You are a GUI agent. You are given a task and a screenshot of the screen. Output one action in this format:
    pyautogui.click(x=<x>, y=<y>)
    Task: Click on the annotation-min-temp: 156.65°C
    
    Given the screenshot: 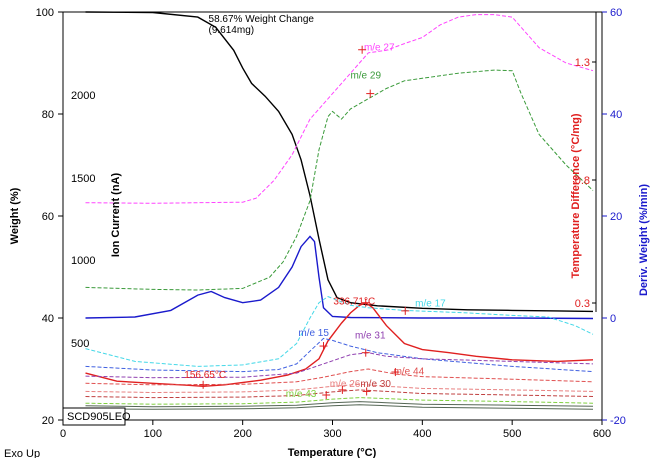 What is the action you would take?
    pyautogui.click(x=205, y=375)
    